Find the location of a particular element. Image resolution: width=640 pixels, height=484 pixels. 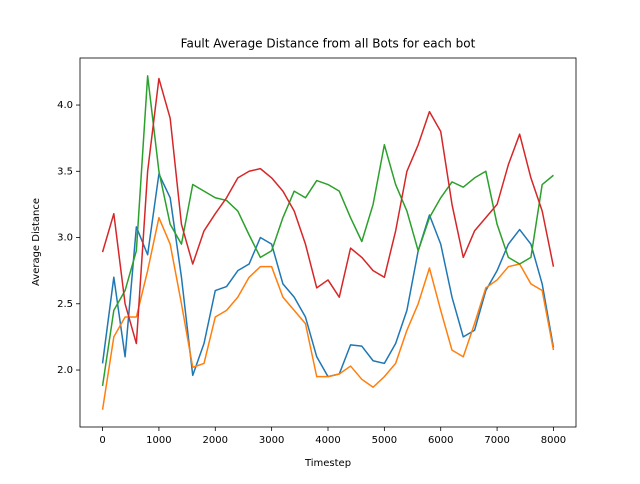

x-tick-label: 5000 is located at coordinates (384, 440).